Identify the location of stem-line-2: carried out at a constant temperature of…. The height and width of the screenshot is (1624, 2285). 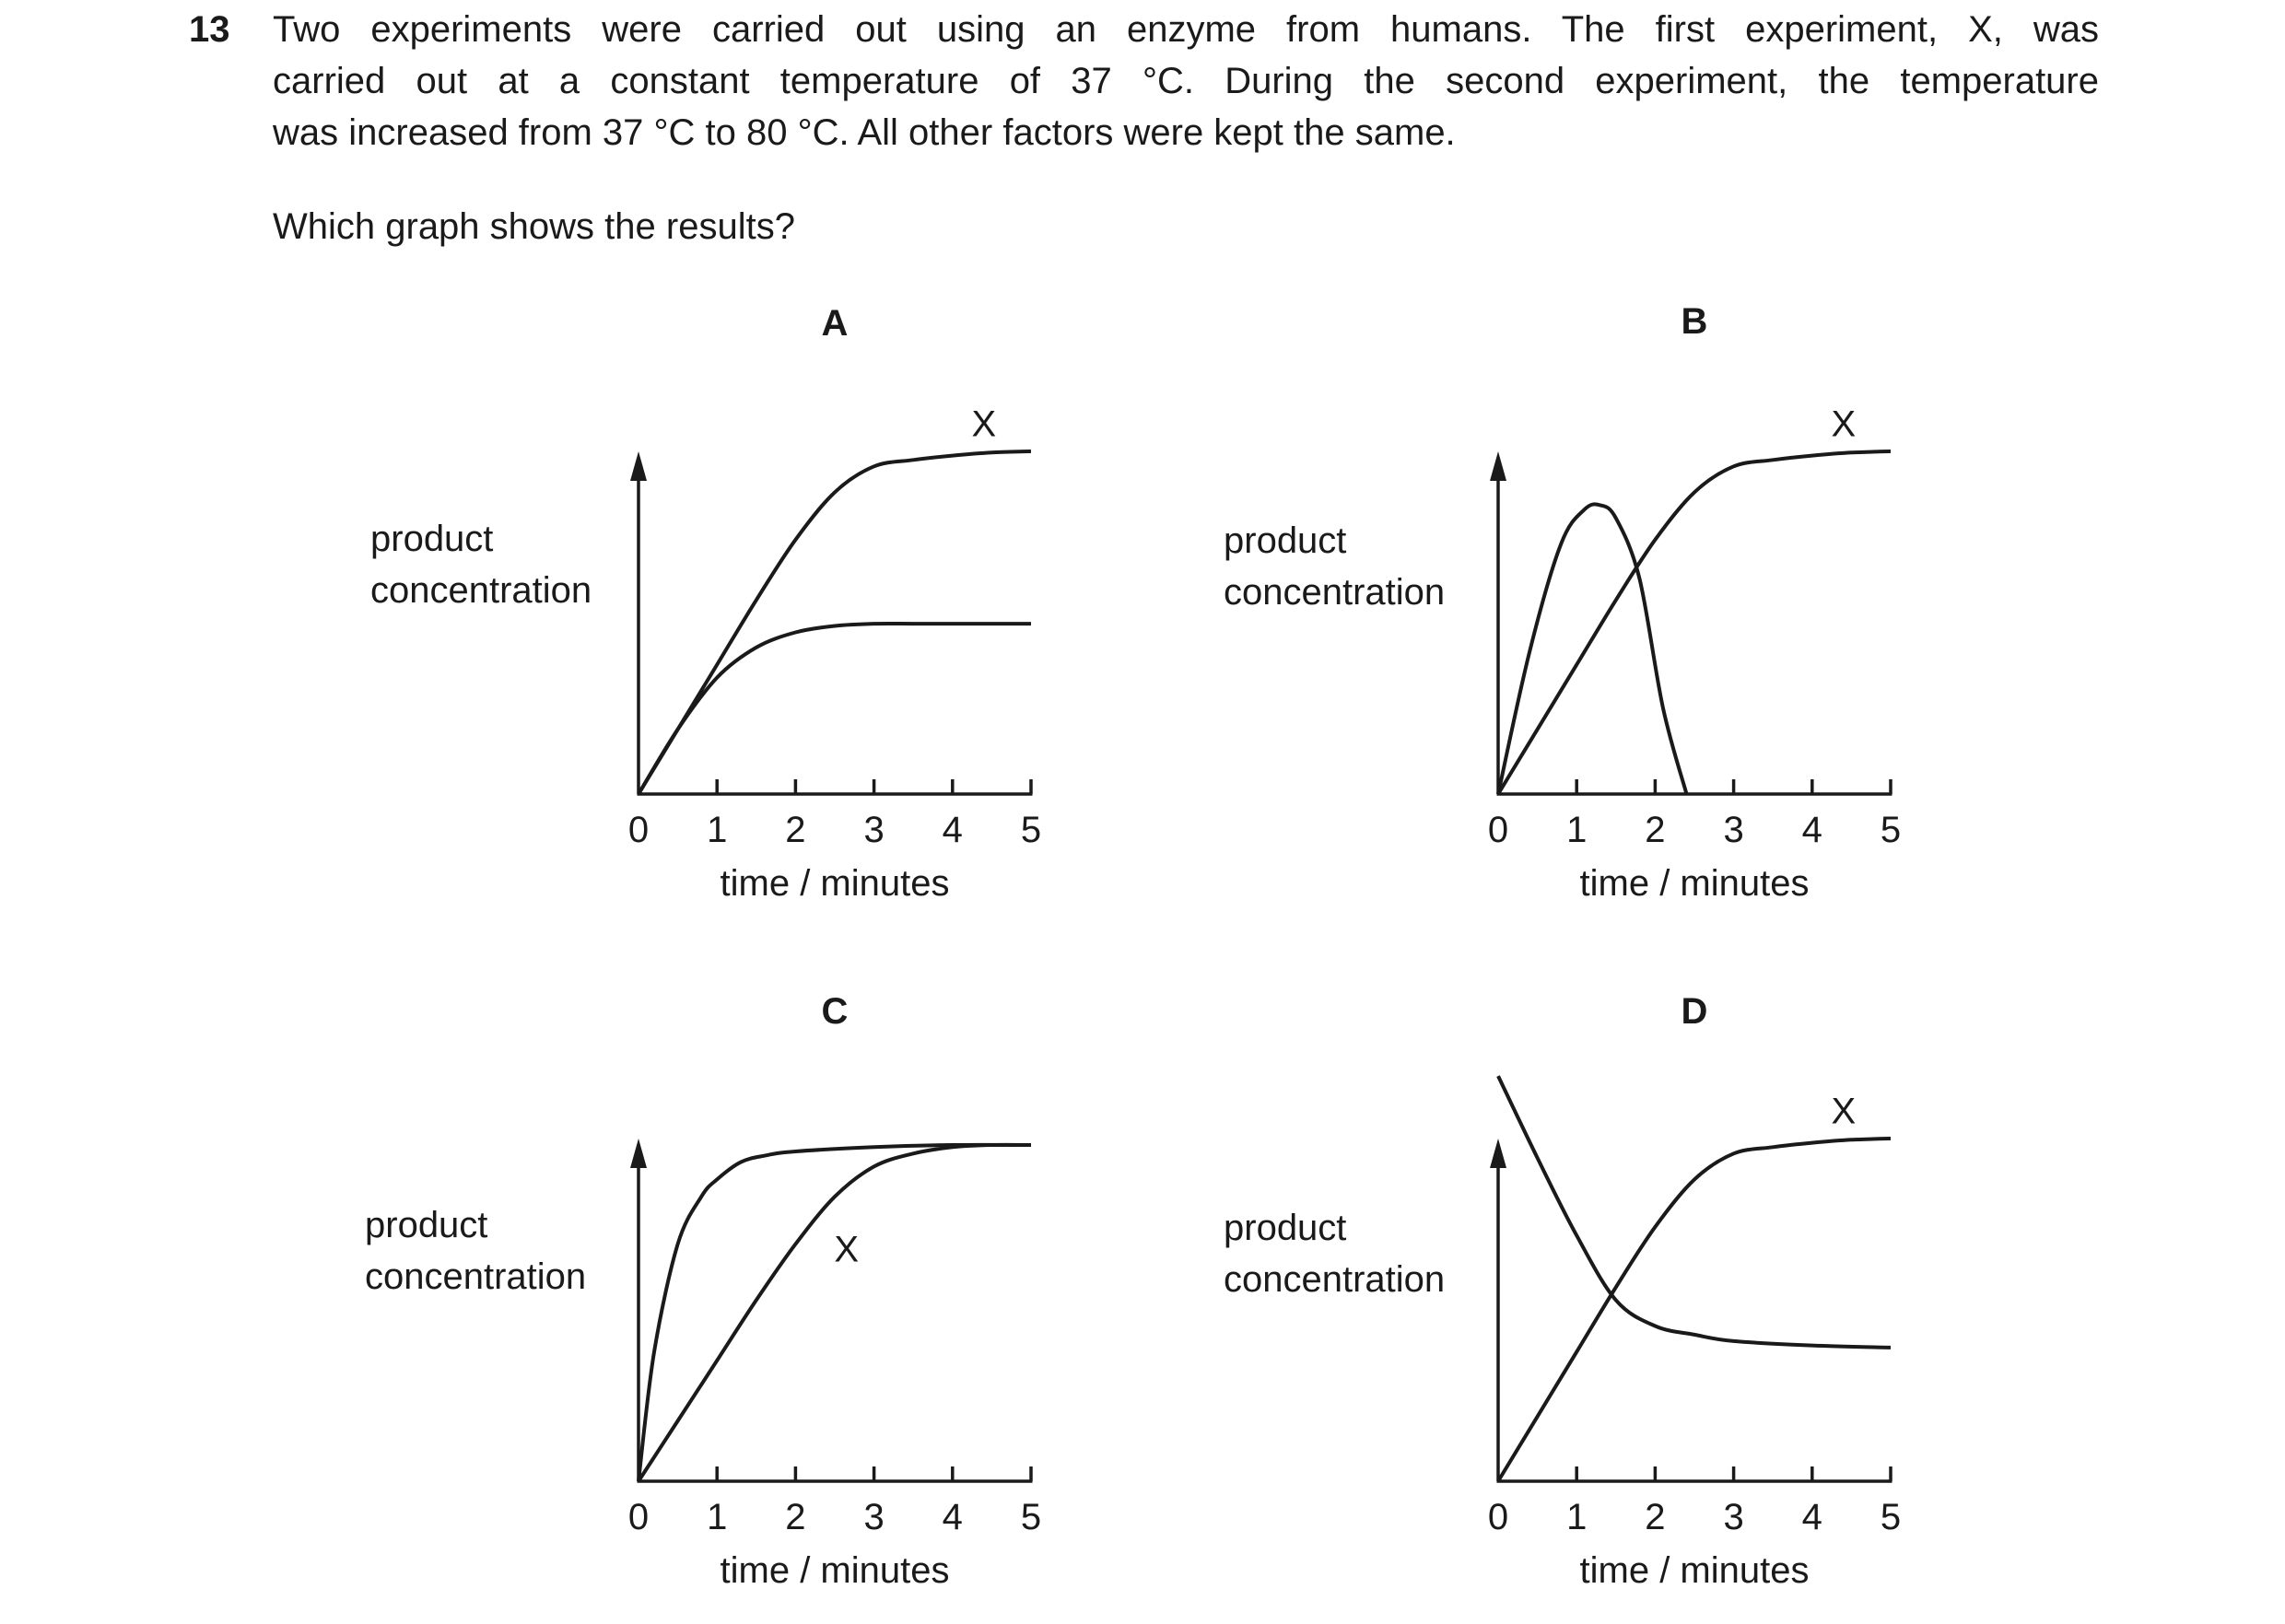
(1186, 81).